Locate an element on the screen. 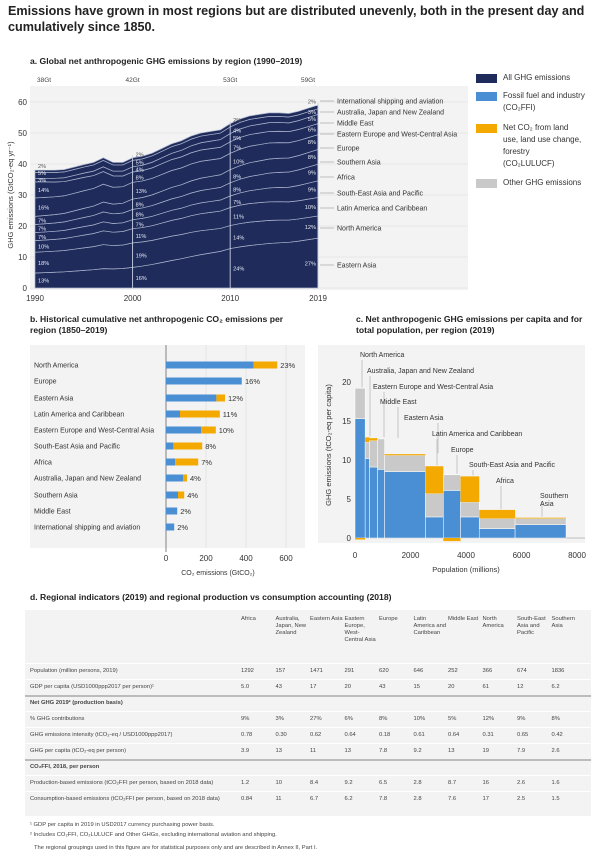 The height and width of the screenshot is (860, 600). x-tick-label: 2019 is located at coordinates (318, 298).